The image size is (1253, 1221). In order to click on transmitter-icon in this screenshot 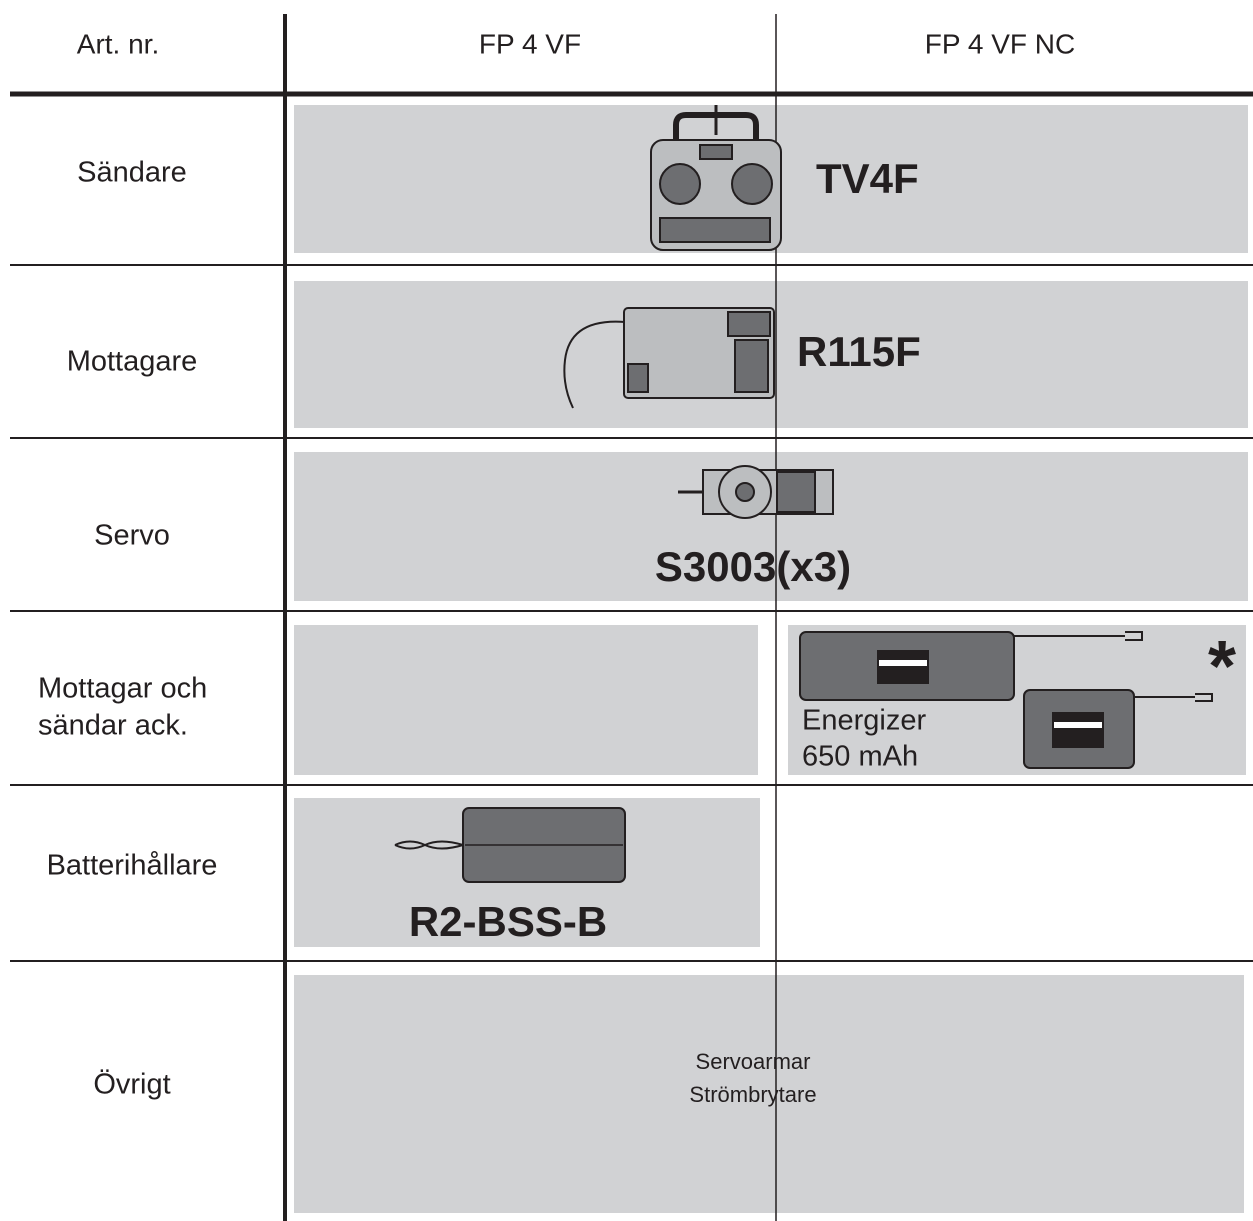, I will do `click(716, 178)`.